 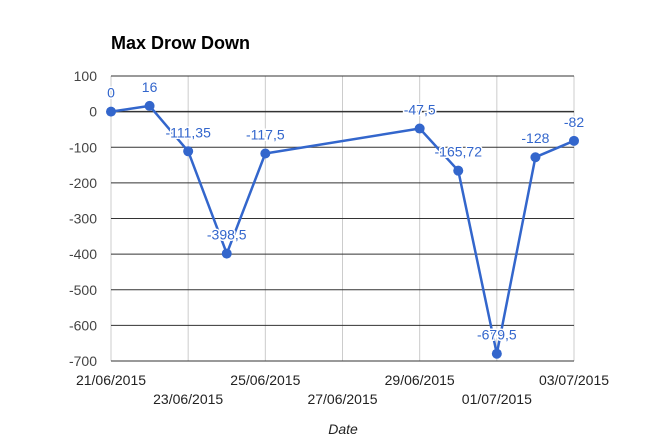 I want to click on chart-title: Max Drow Down, so click(x=180, y=43).